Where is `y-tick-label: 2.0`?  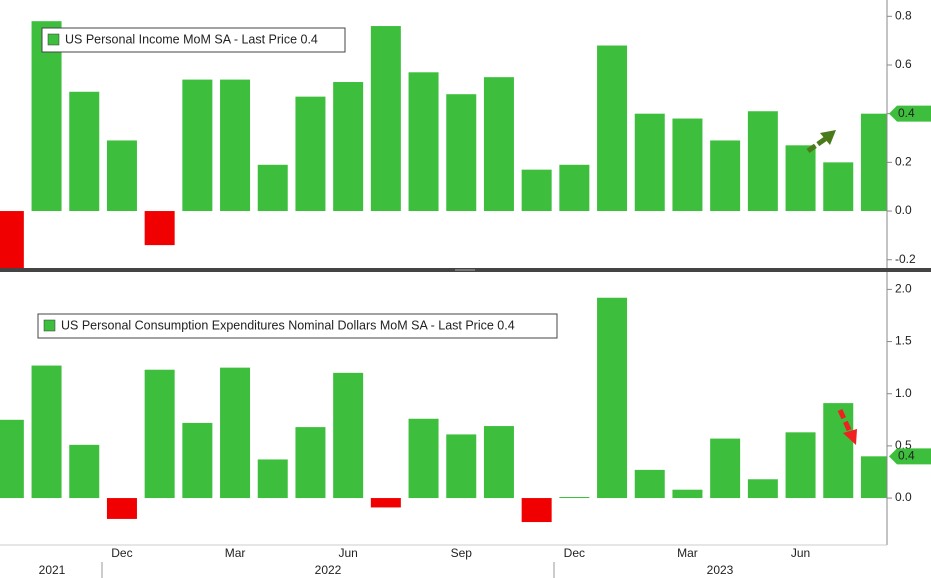 y-tick-label: 2.0 is located at coordinates (903, 289).